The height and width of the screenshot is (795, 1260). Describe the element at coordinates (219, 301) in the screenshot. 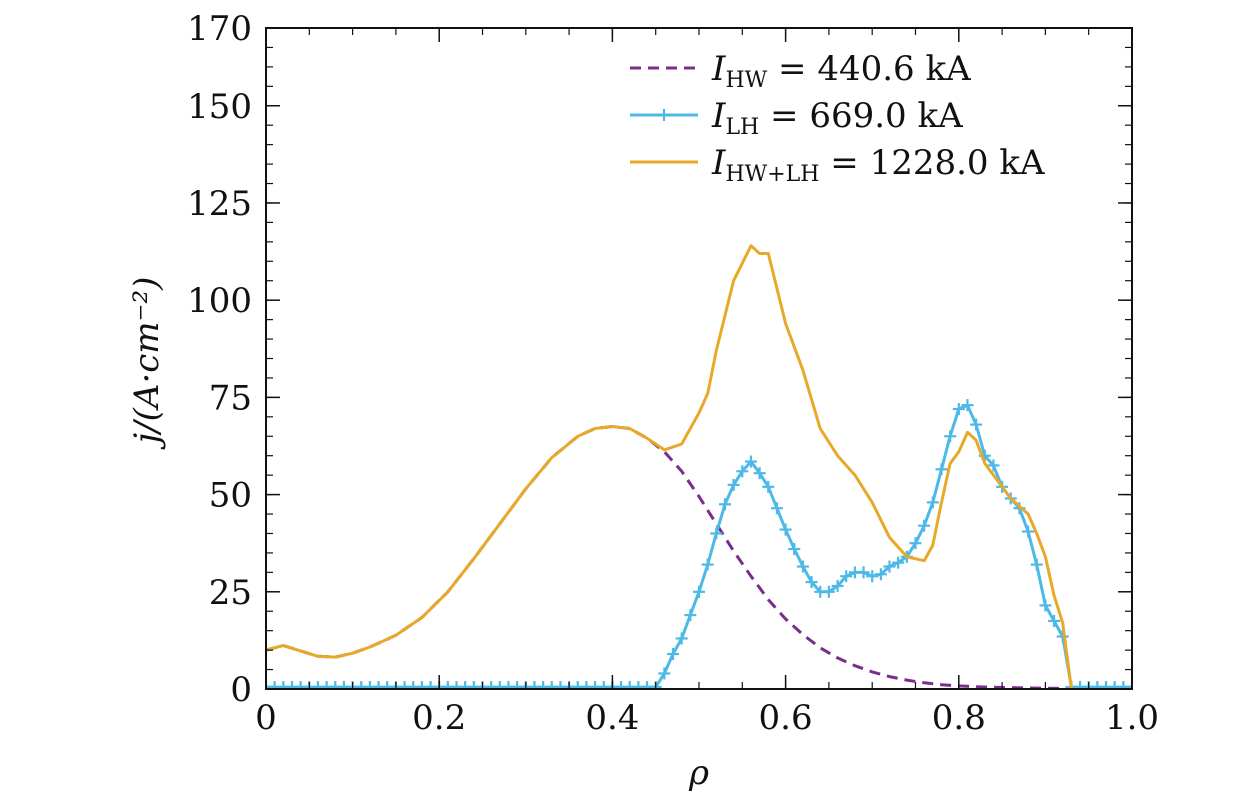

I see `y-tick-label: 100` at that location.